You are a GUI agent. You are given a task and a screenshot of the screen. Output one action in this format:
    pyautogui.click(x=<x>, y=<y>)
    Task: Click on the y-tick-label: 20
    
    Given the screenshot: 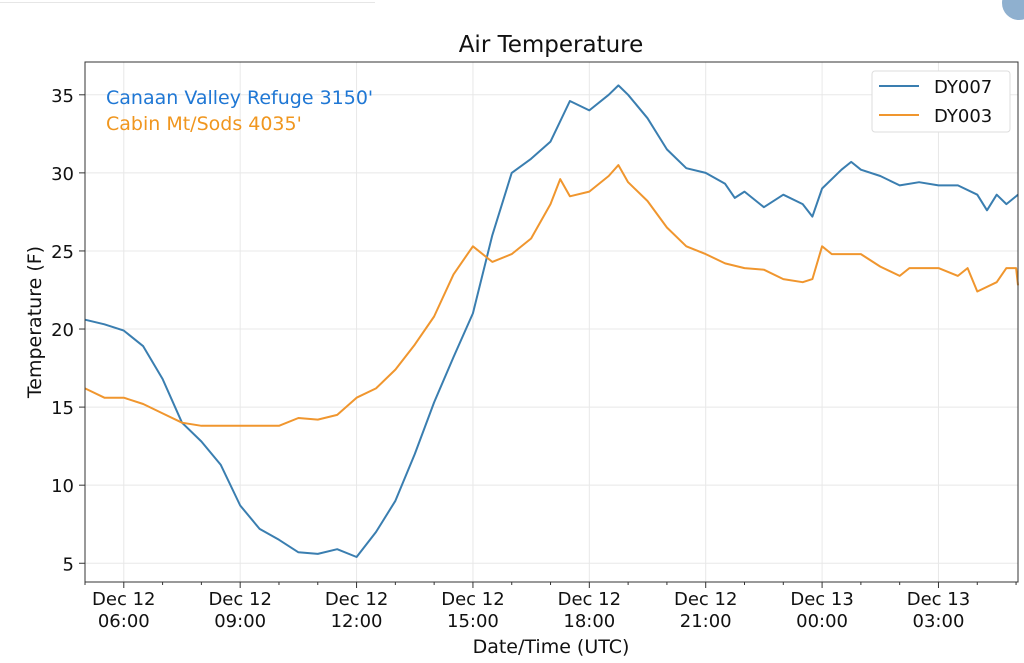 What is the action you would take?
    pyautogui.click(x=62, y=330)
    